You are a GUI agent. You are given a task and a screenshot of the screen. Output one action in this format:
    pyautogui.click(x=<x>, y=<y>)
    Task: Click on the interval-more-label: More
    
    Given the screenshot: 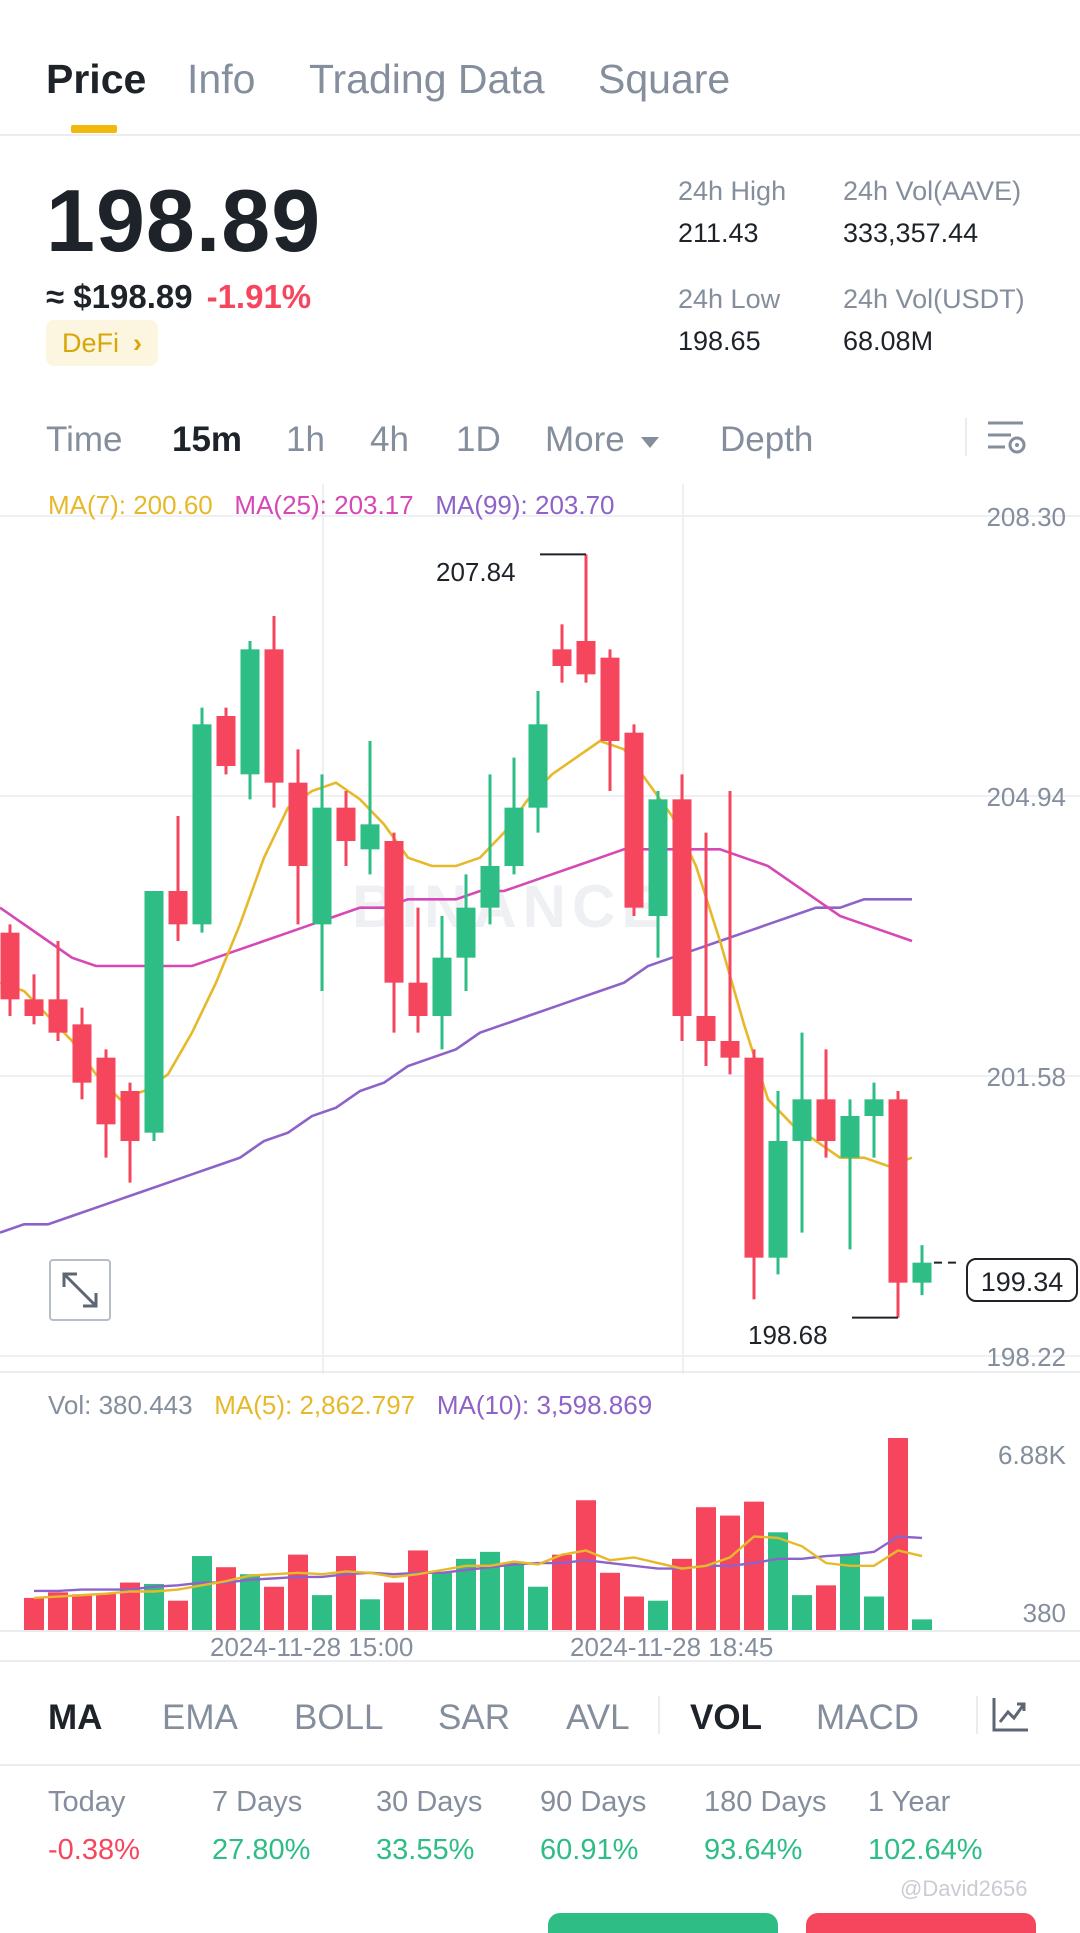 What is the action you would take?
    pyautogui.click(x=585, y=439)
    